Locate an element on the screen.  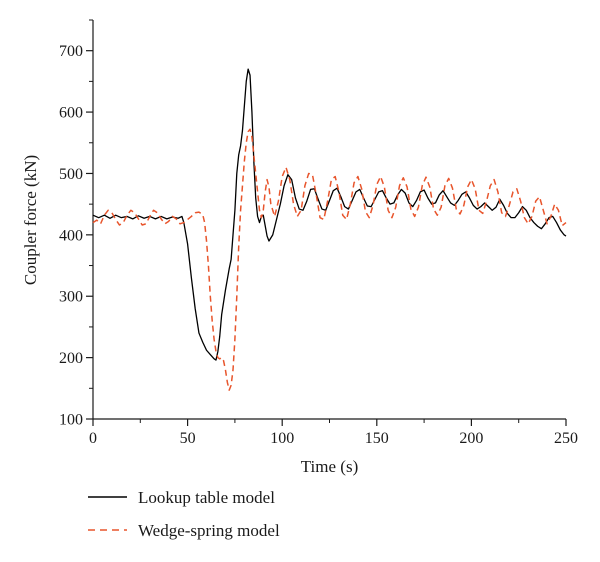
y-tick-label: 300 is located at coordinates (71, 297).